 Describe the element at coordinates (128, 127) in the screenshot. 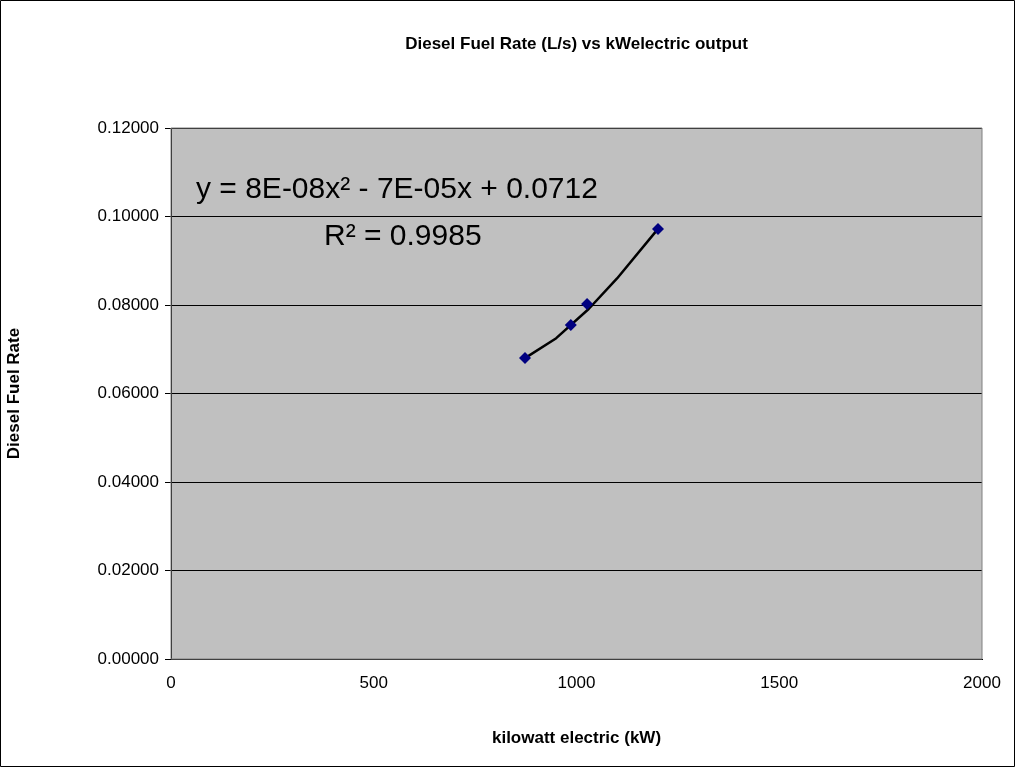

I see `y-tick-label: 0.12000` at that location.